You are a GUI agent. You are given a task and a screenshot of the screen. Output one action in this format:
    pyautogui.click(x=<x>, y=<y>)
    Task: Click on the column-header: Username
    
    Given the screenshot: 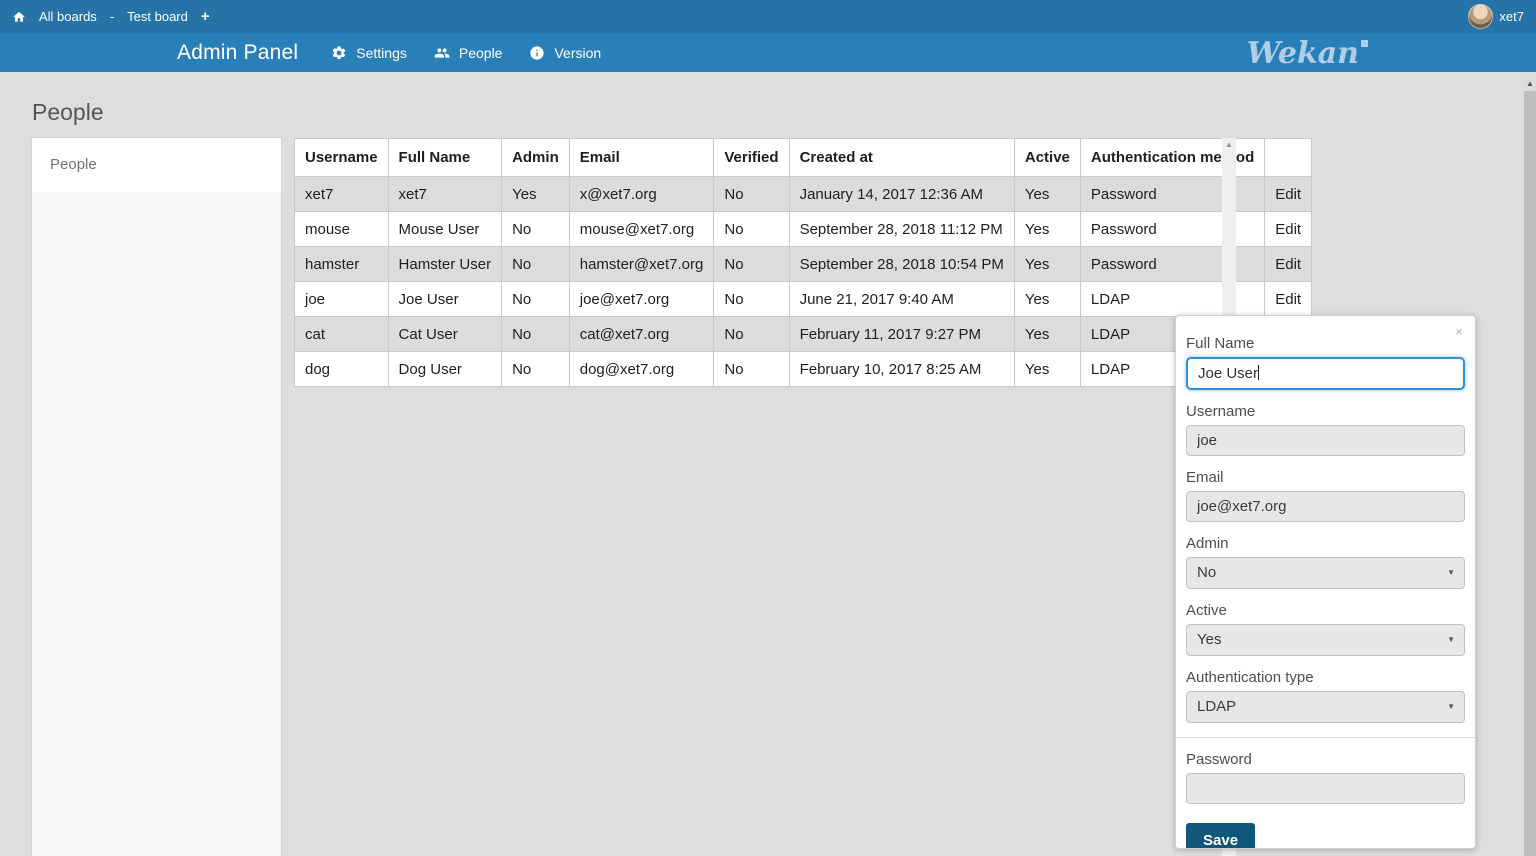 What is the action you would take?
    pyautogui.click(x=341, y=157)
    